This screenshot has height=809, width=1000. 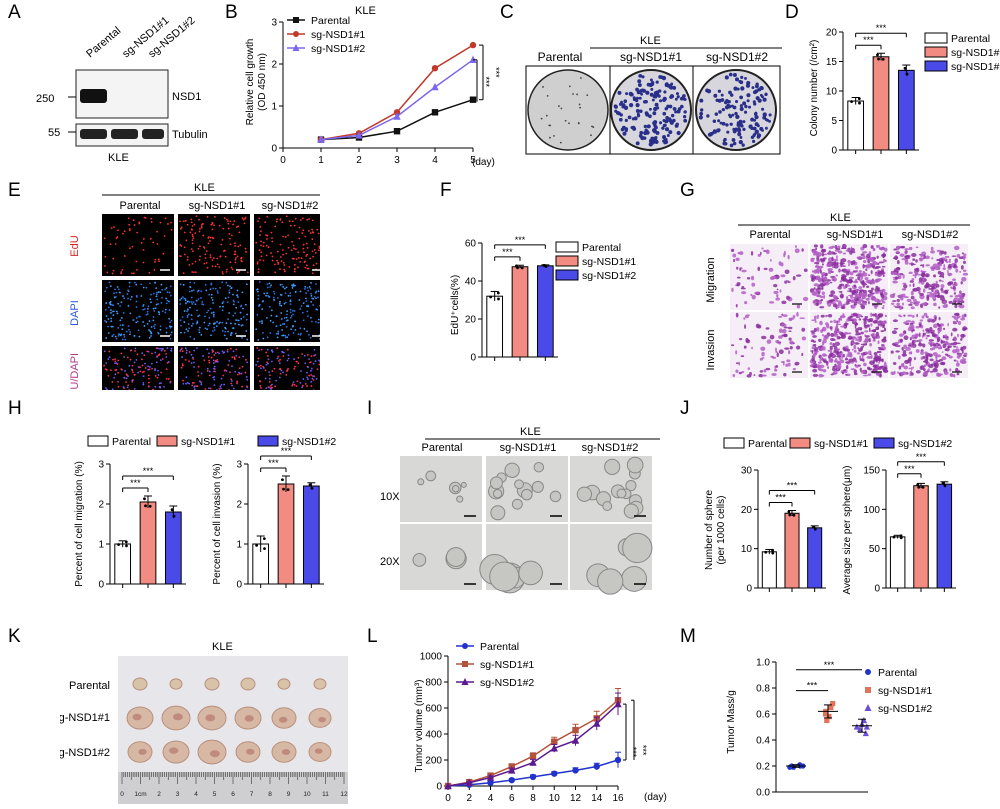 What do you see at coordinates (921, 537) in the screenshot?
I see `bar` at bounding box center [921, 537].